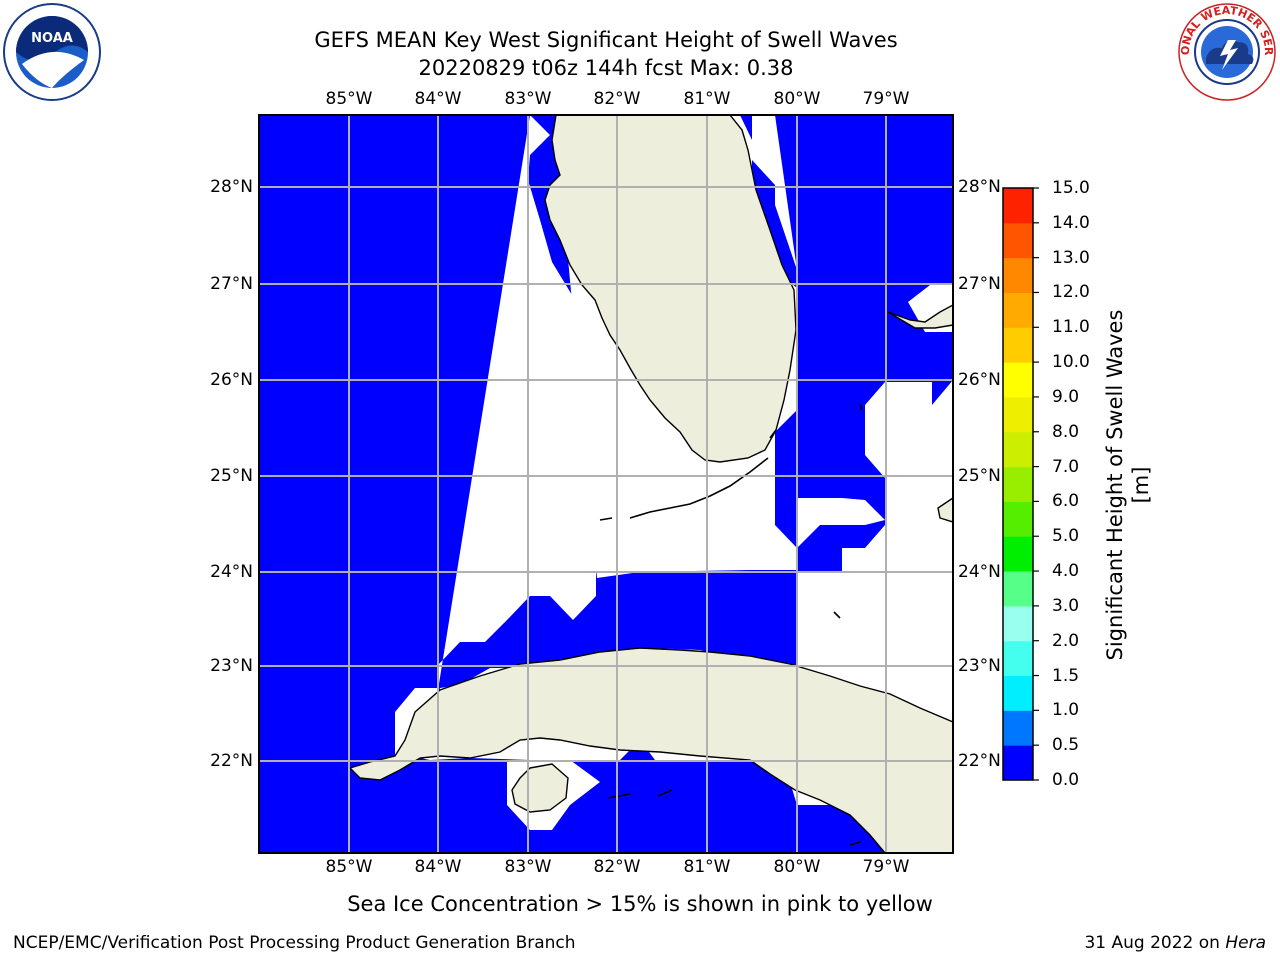 This screenshot has height=960, width=1280. Describe the element at coordinates (797, 99) in the screenshot. I see `lon-label-top: 80°W` at that location.